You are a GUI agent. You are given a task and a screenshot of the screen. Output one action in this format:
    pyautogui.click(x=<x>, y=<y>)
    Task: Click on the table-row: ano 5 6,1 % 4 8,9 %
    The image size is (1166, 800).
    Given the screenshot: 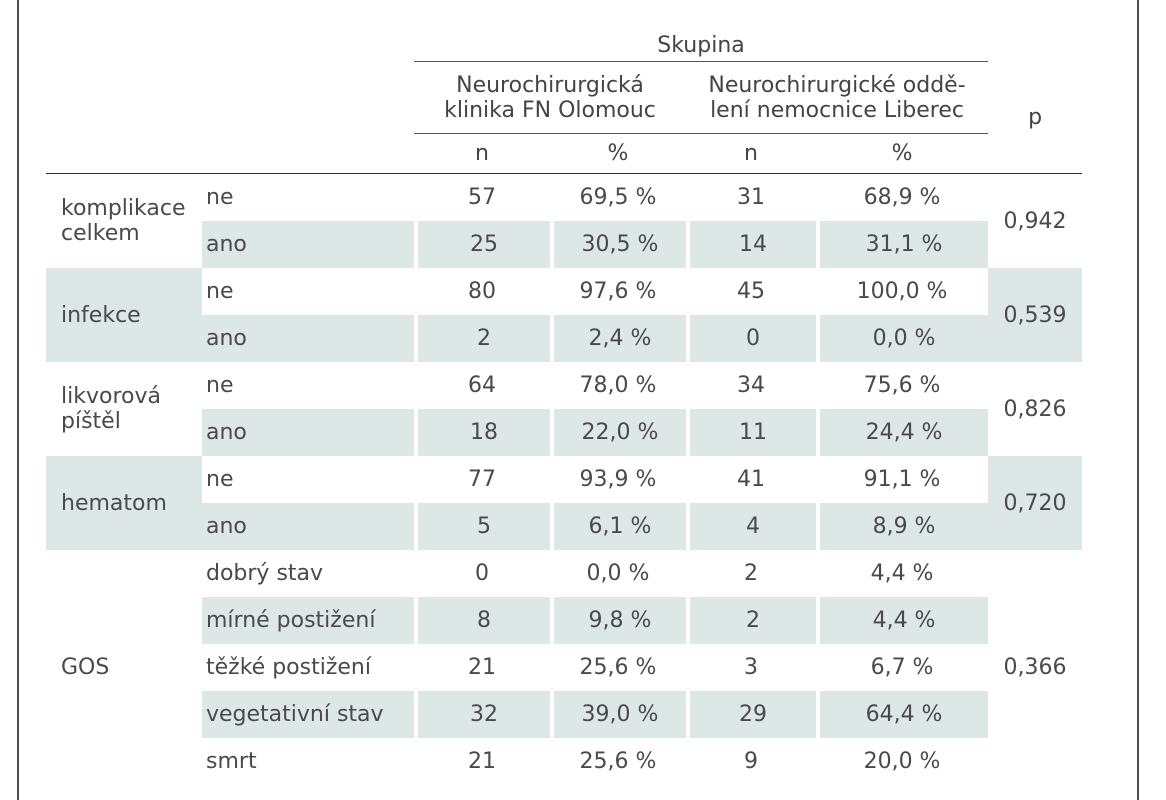 What is the action you would take?
    pyautogui.click(x=564, y=526)
    